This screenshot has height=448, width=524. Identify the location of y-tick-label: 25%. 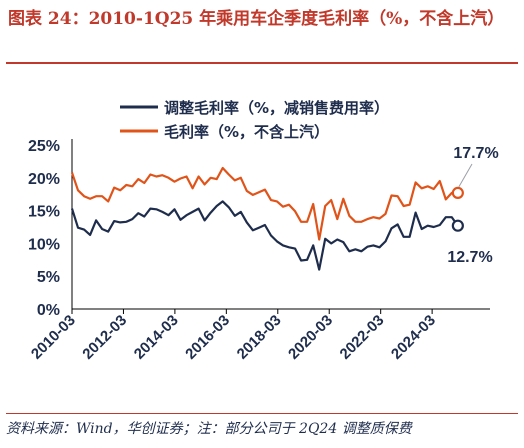
(44, 146).